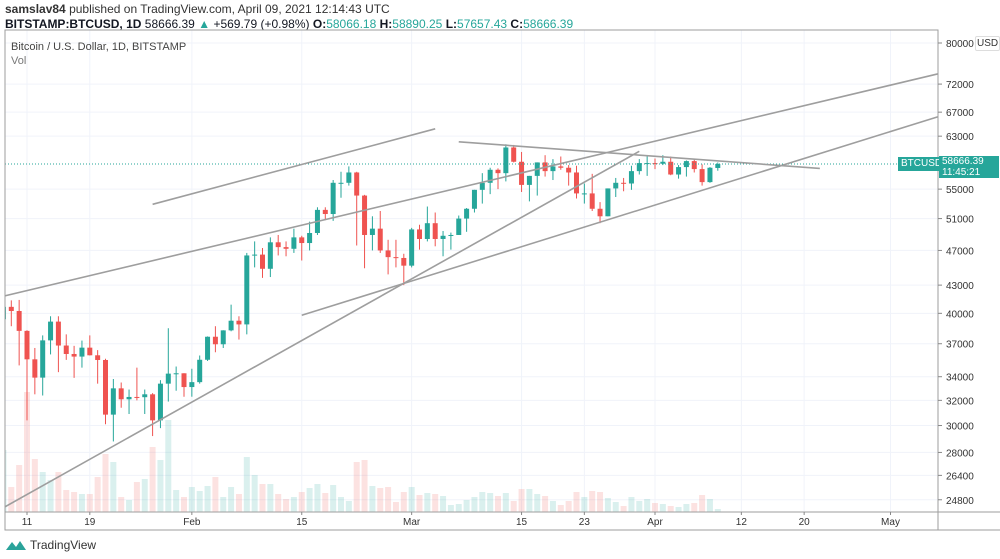 The height and width of the screenshot is (559, 1000). What do you see at coordinates (73, 24) in the screenshot?
I see `symbol: BITSTAMP:BTCUSD, 1D` at bounding box center [73, 24].